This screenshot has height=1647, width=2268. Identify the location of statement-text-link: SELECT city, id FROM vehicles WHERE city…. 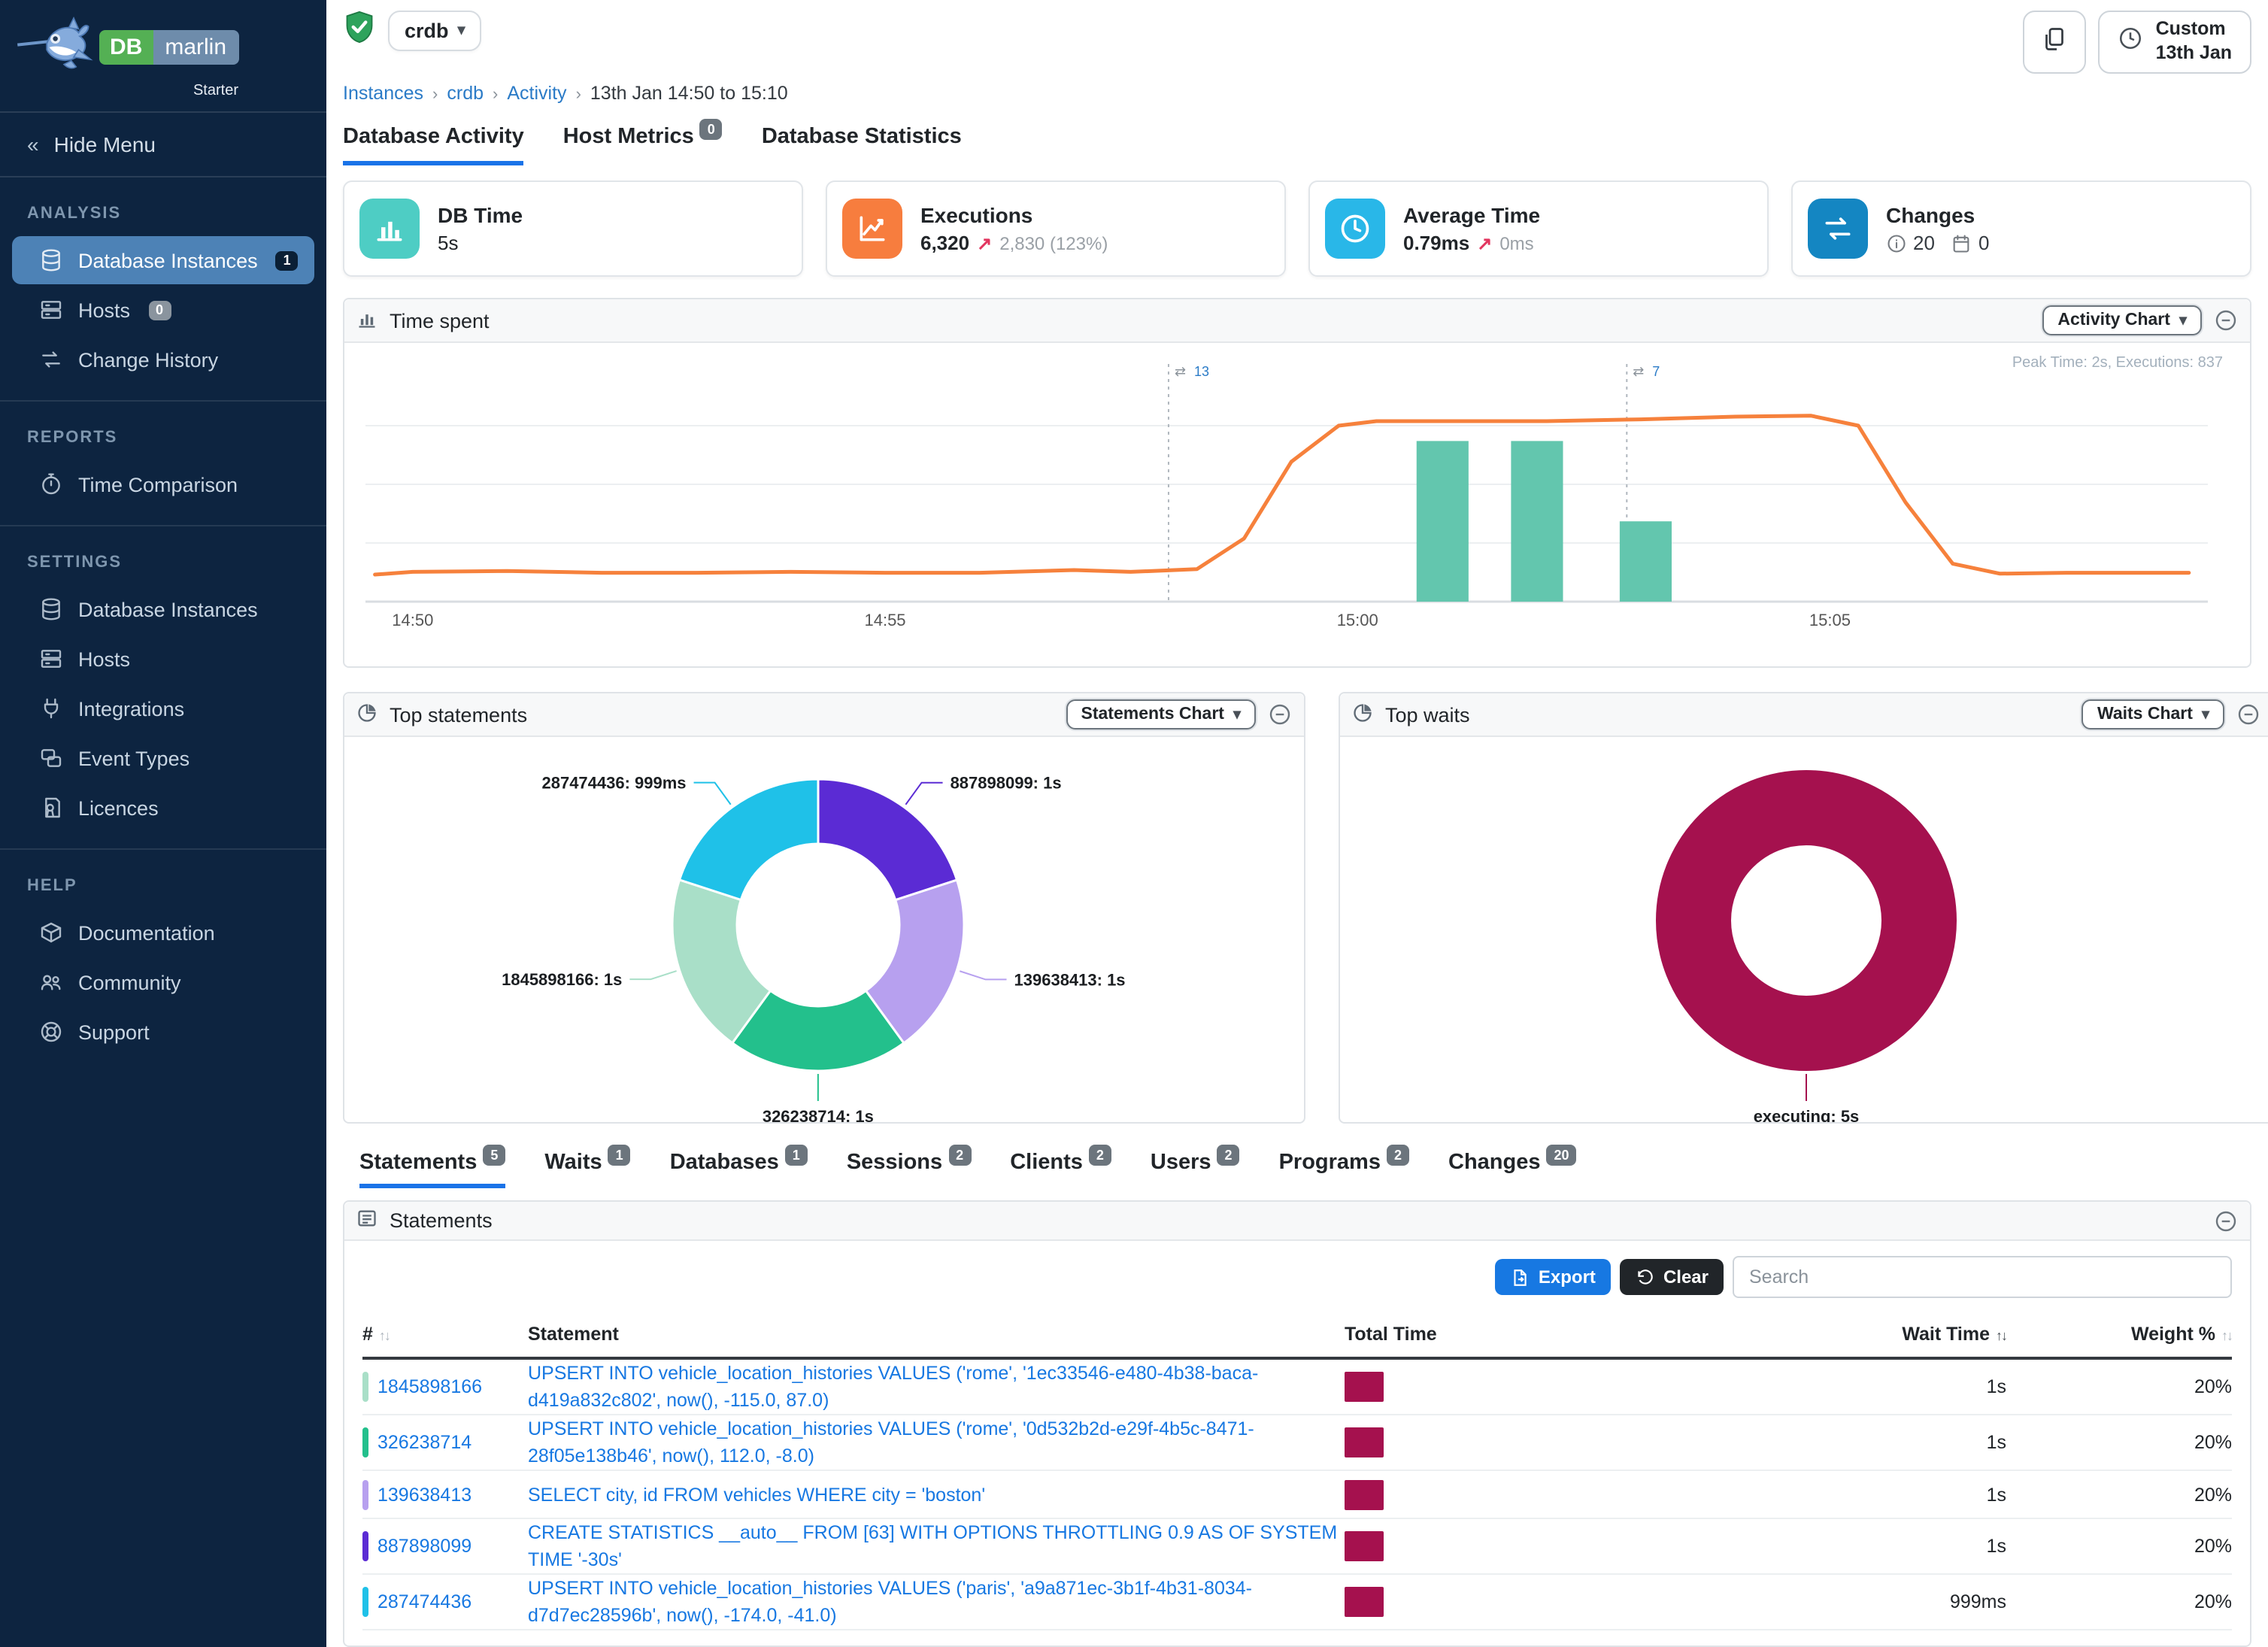
(757, 1494).